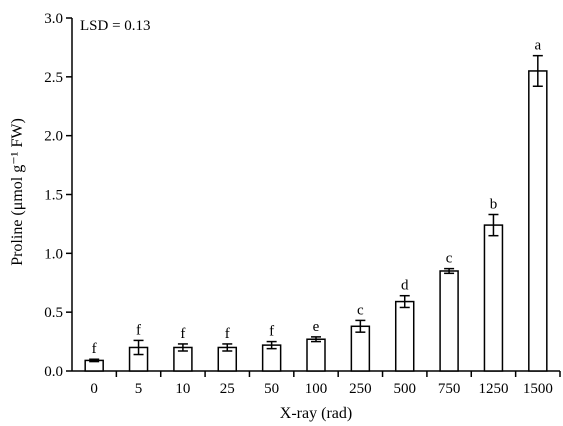 This screenshot has height=426, width=563. Describe the element at coordinates (53, 313) in the screenshot. I see `y-tick-label: 0.5` at that location.